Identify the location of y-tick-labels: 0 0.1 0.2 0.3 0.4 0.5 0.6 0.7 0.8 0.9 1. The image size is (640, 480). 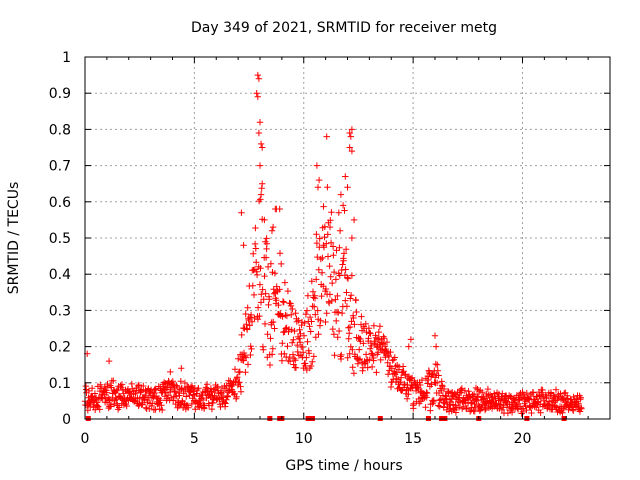
(60, 239).